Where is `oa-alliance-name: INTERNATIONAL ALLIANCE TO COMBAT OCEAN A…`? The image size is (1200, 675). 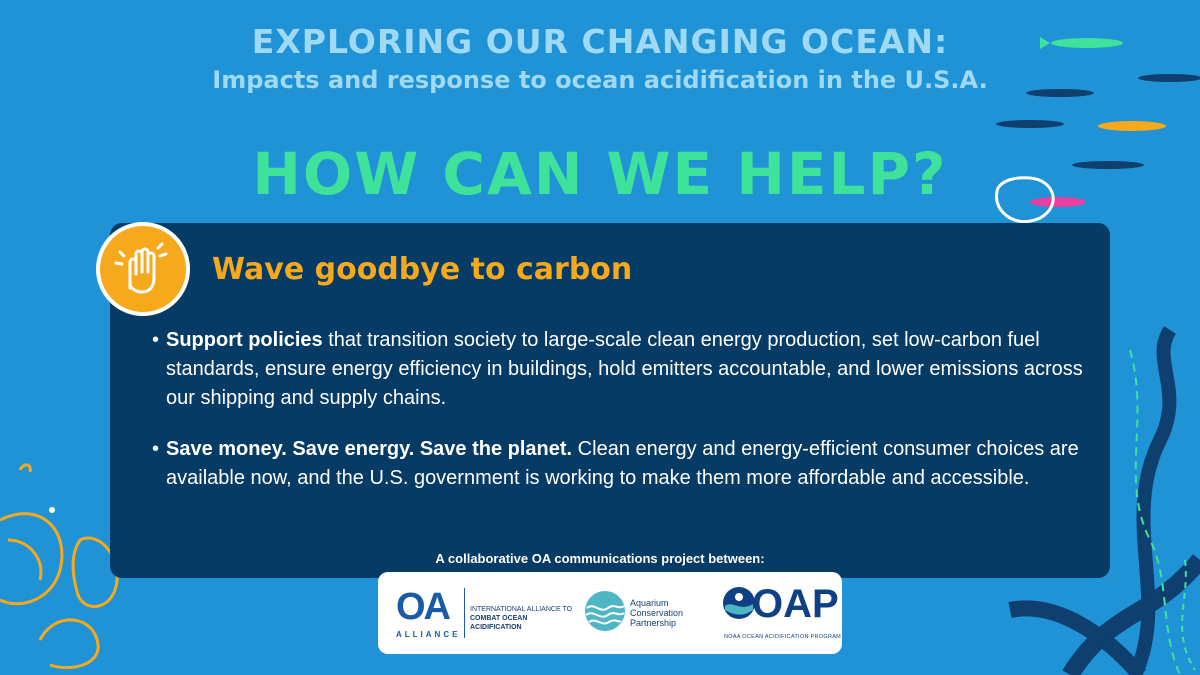
oa-alliance-name: INTERNATIONAL ALLIANCE TO COMBAT OCEAN A… is located at coordinates (525, 618).